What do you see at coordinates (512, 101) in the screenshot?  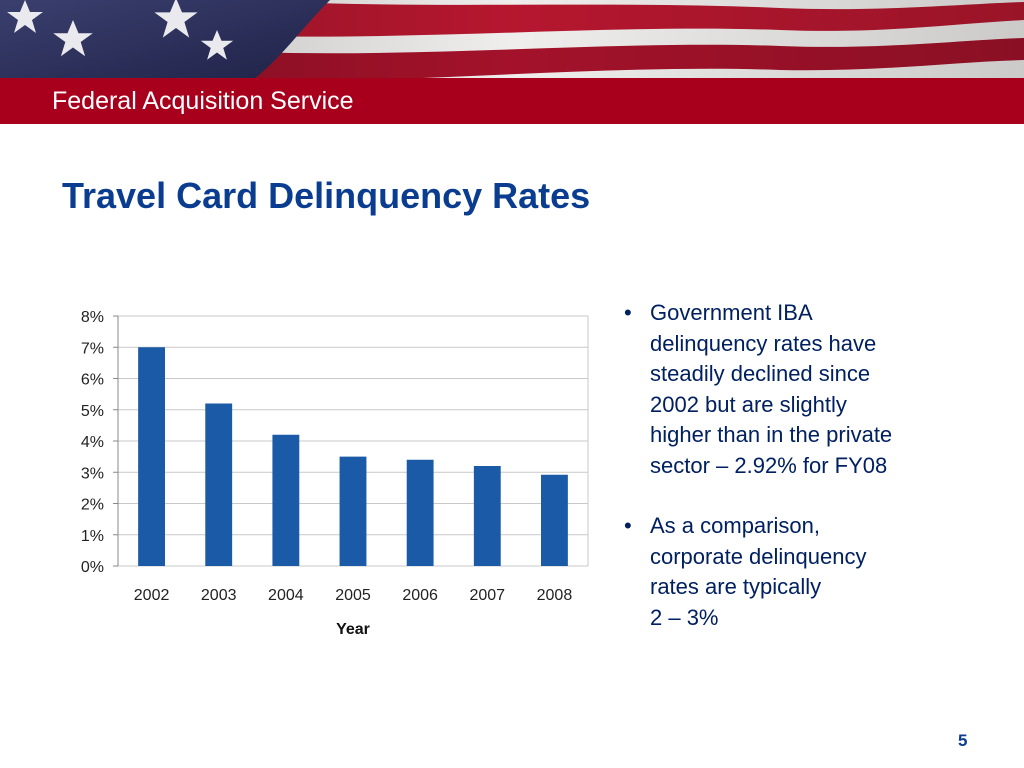 I see `header-band: Federal Acquisition Service` at bounding box center [512, 101].